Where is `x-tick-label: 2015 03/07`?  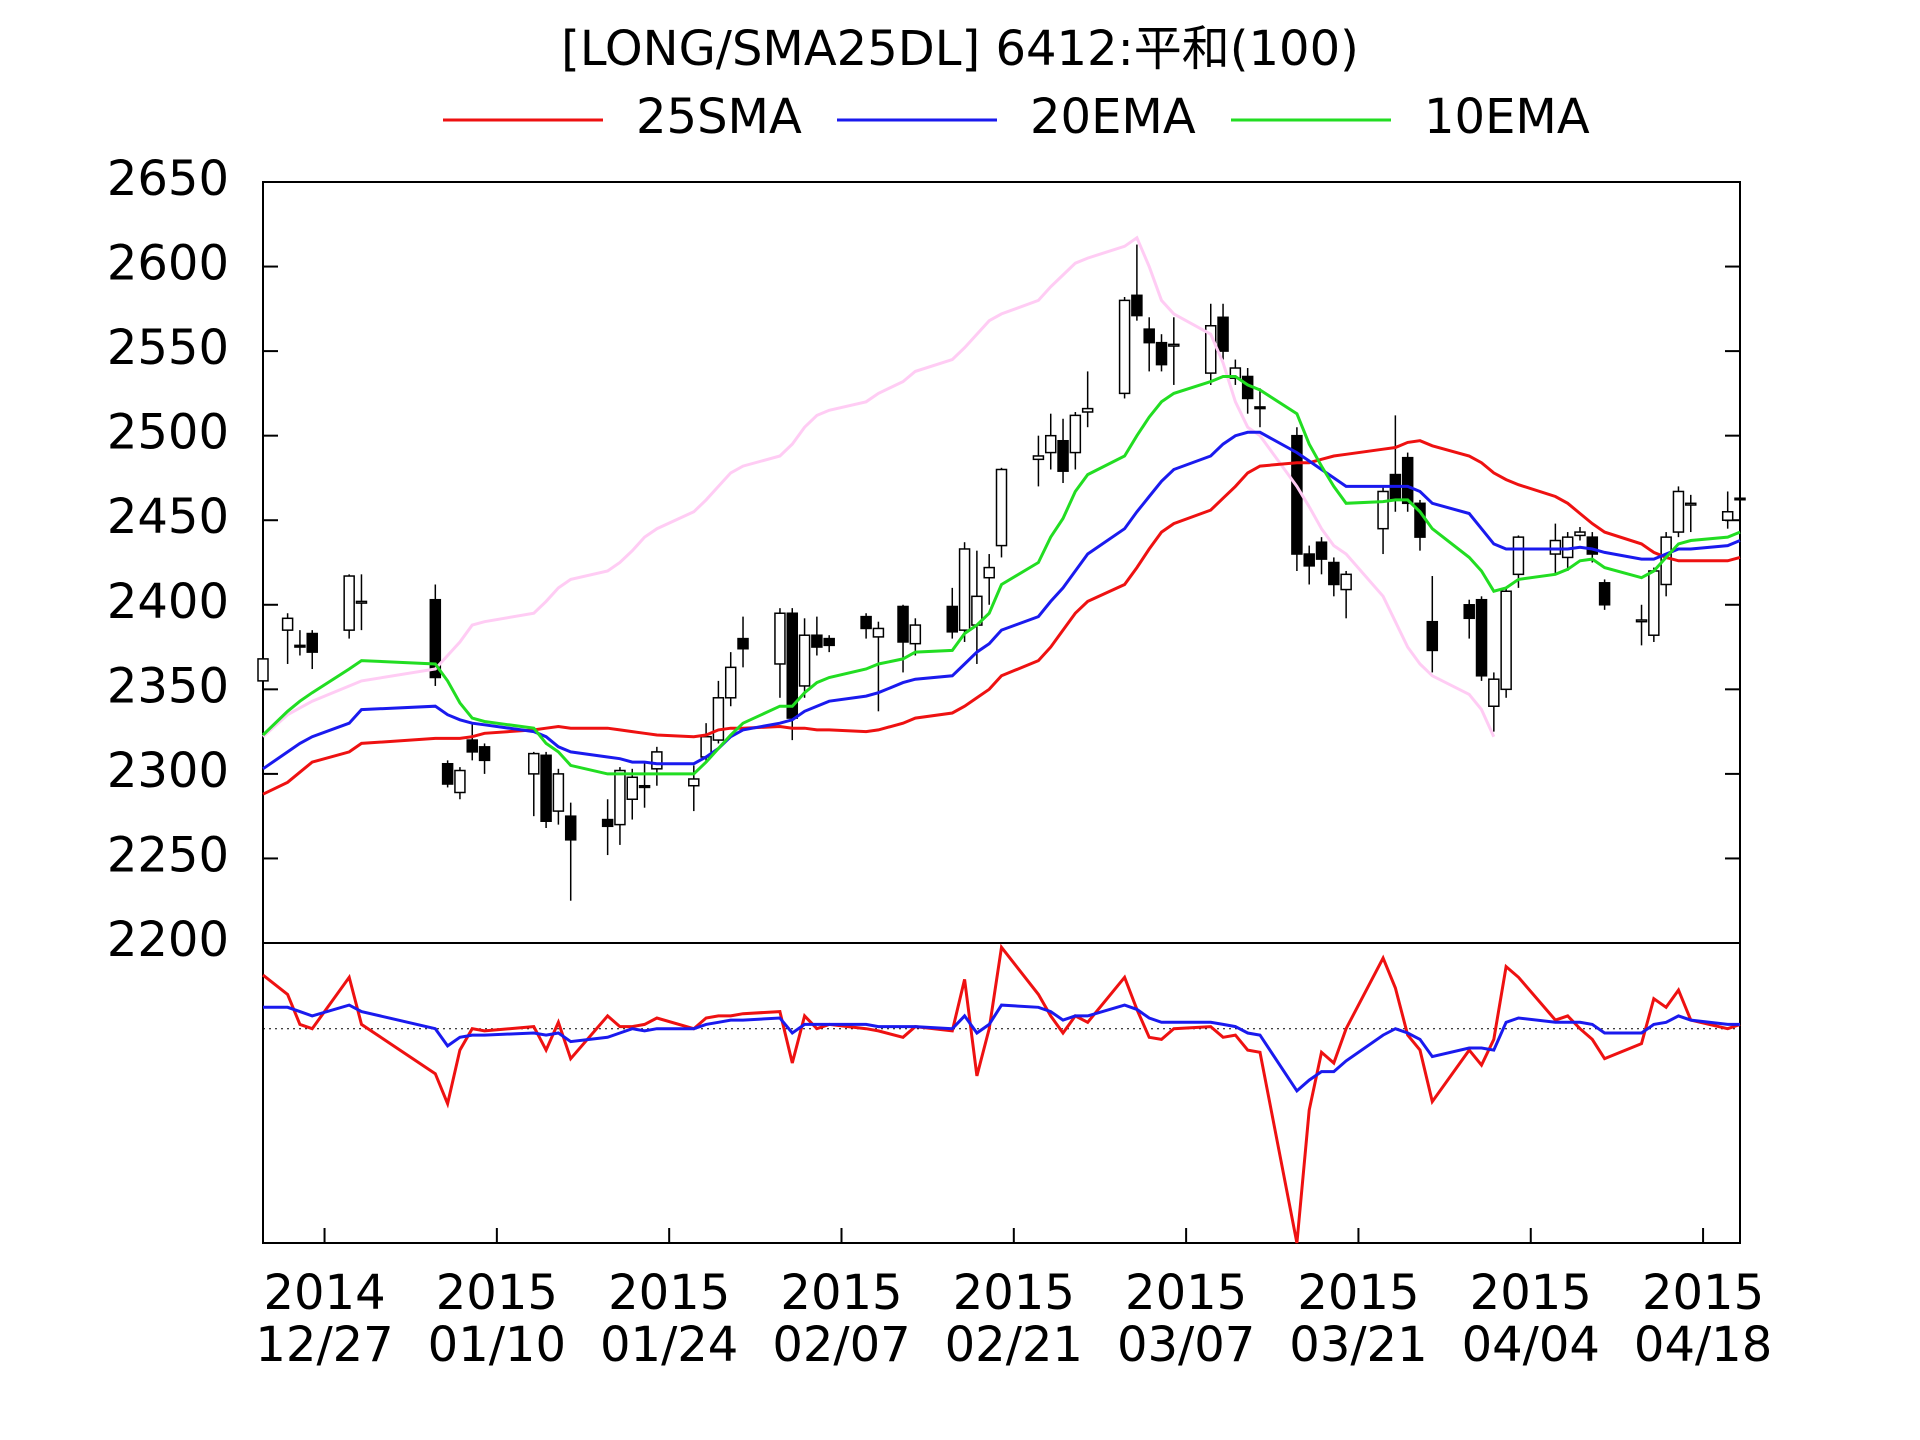
x-tick-label: 2015 03/07 is located at coordinates (1186, 1319).